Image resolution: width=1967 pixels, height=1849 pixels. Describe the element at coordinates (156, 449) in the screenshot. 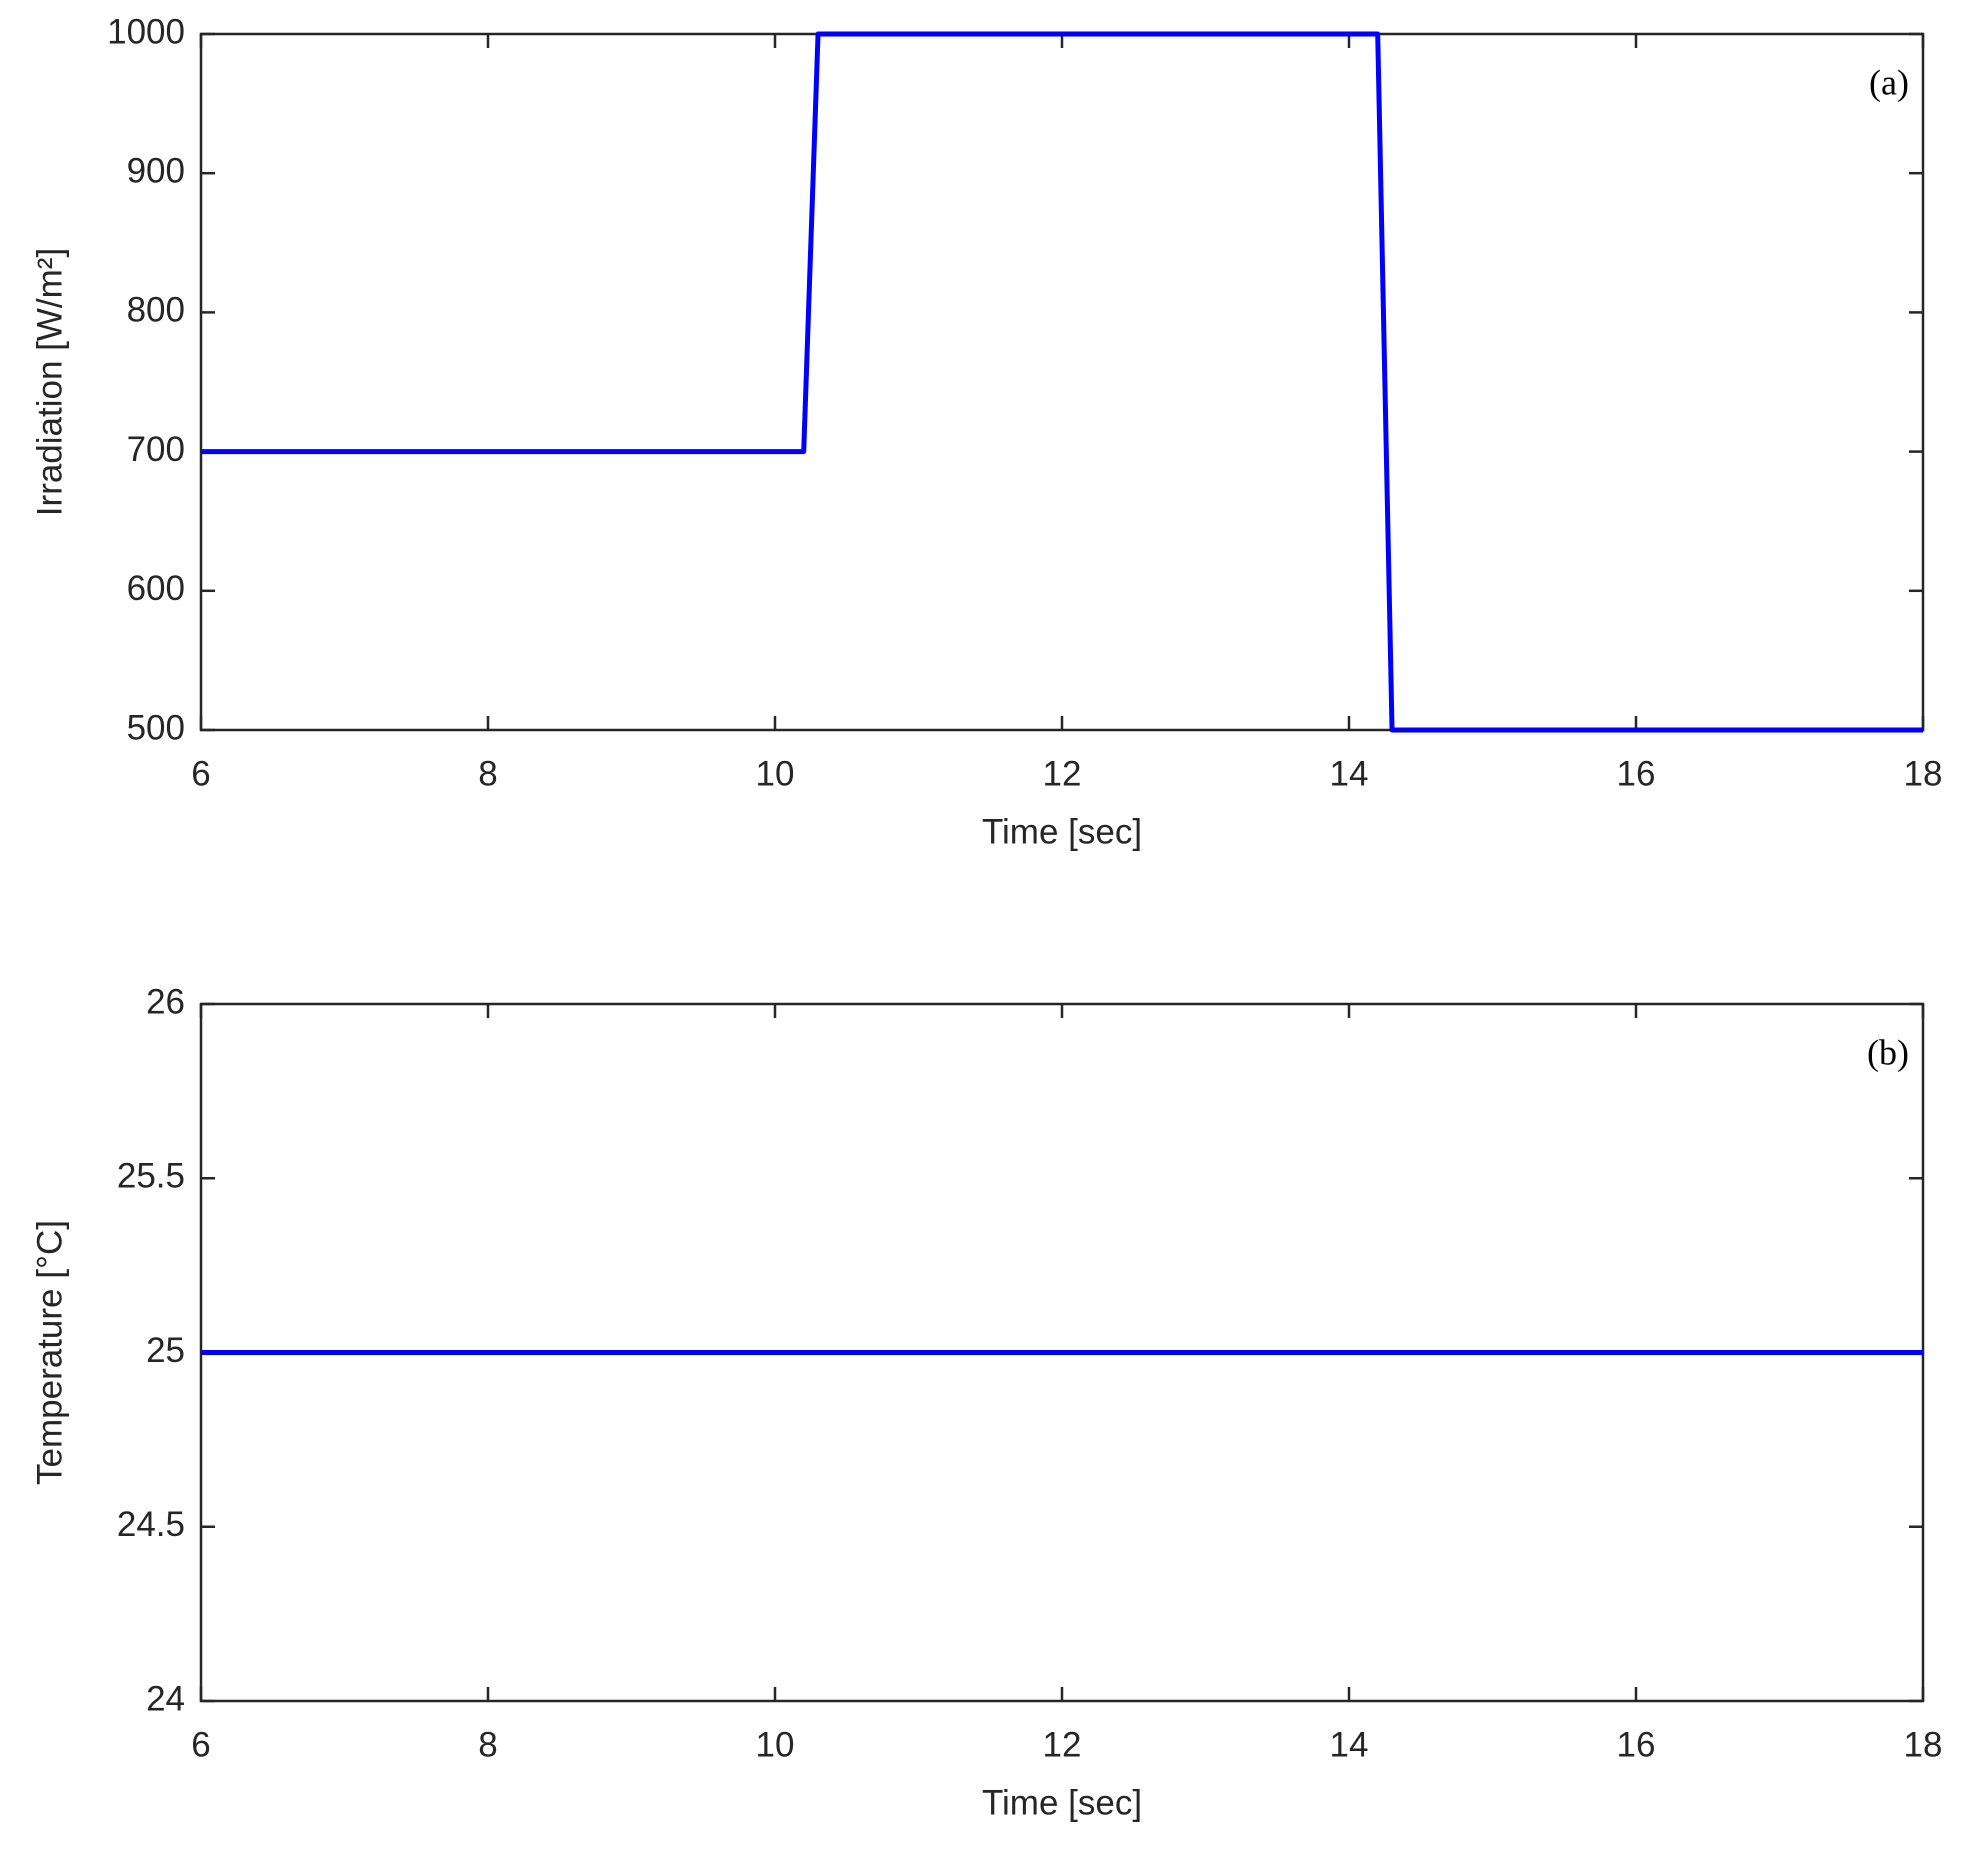

I see `y-tick-label: 700` at that location.